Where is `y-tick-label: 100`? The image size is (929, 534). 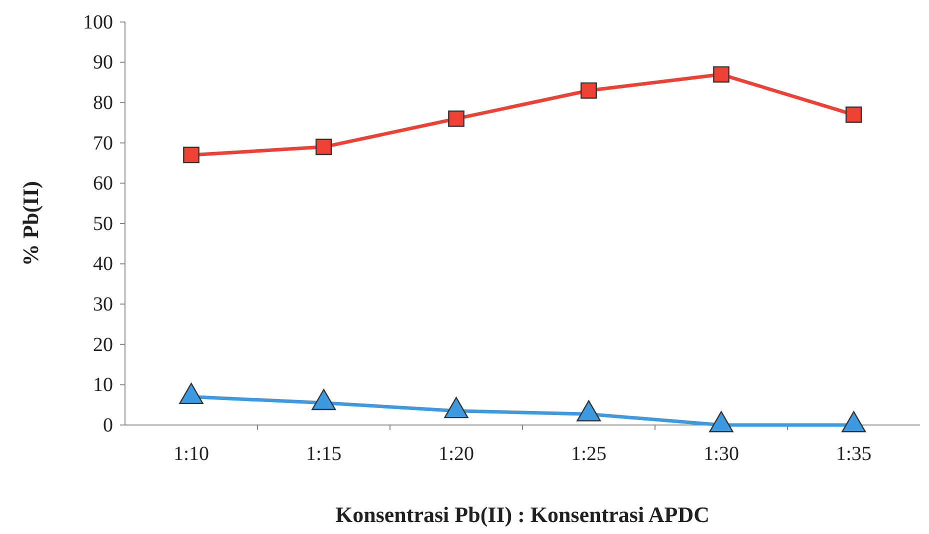 y-tick-label: 100 is located at coordinates (98, 22).